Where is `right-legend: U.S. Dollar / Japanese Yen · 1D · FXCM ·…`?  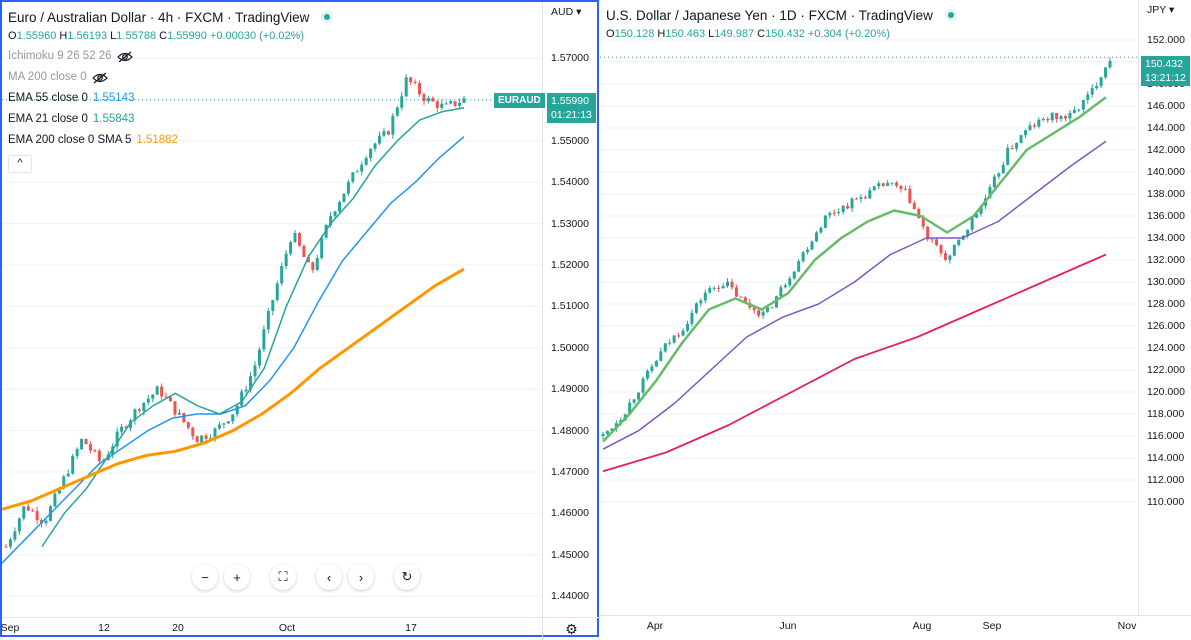 right-legend: U.S. Dollar / Japanese Yen · 1D · FXCM ·… is located at coordinates (781, 25).